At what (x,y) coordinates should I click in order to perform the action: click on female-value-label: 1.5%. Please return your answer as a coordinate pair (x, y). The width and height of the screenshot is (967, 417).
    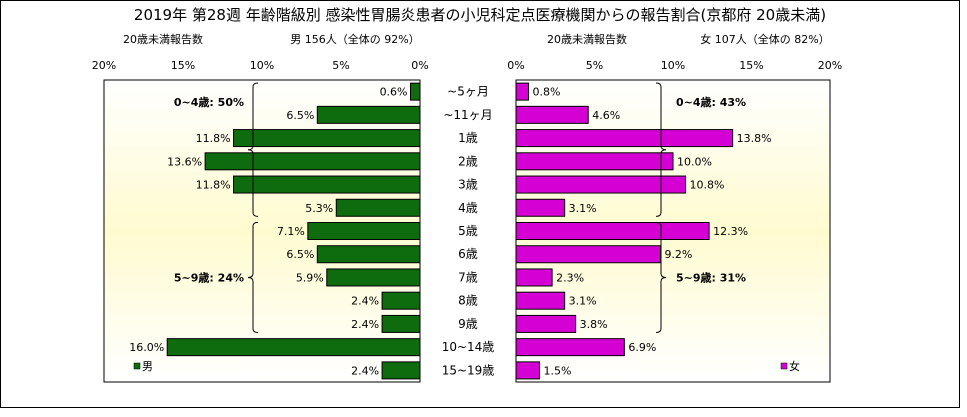
    Looking at the image, I should click on (558, 370).